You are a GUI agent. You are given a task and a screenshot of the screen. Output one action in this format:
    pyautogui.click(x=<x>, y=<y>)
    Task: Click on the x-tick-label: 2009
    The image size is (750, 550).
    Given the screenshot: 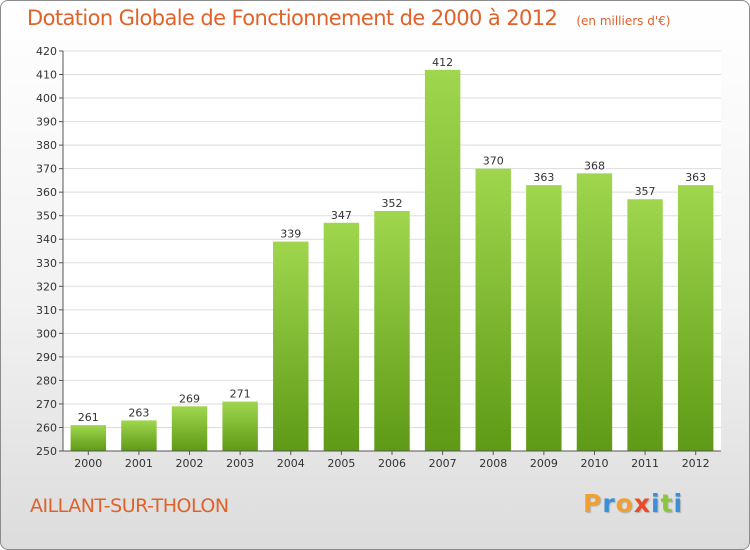 What is the action you would take?
    pyautogui.click(x=544, y=463)
    